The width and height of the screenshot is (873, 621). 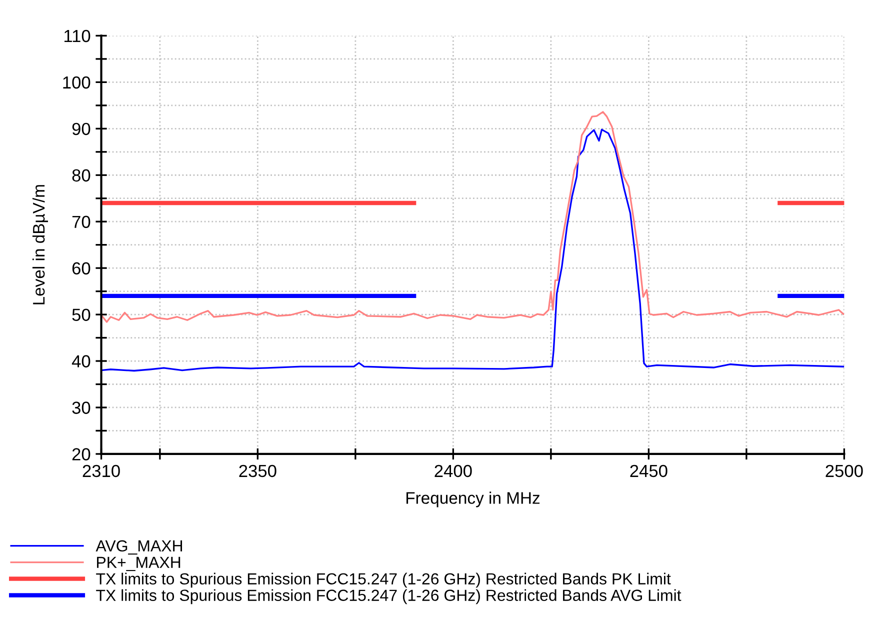 What do you see at coordinates (649, 471) in the screenshot?
I see `x-tick-label: 2450` at bounding box center [649, 471].